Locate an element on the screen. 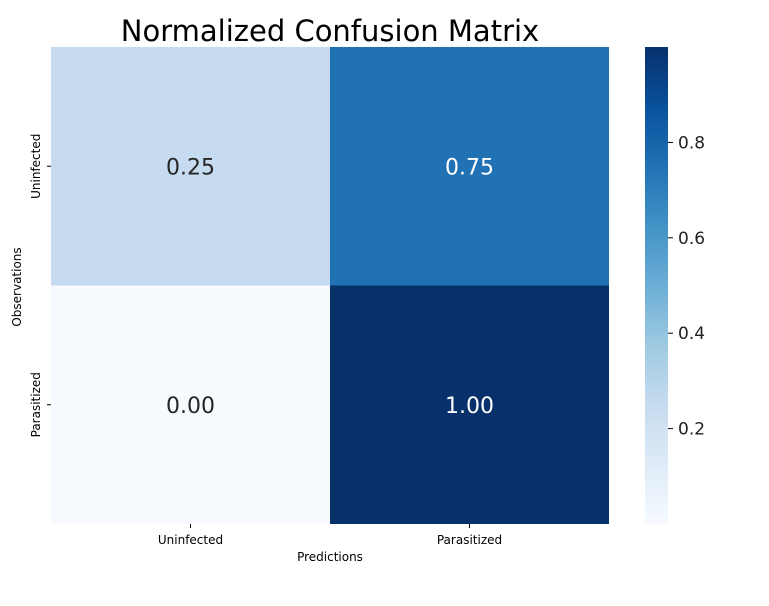 This screenshot has width=769, height=606. y-axis-label: Observations is located at coordinates (17, 286).